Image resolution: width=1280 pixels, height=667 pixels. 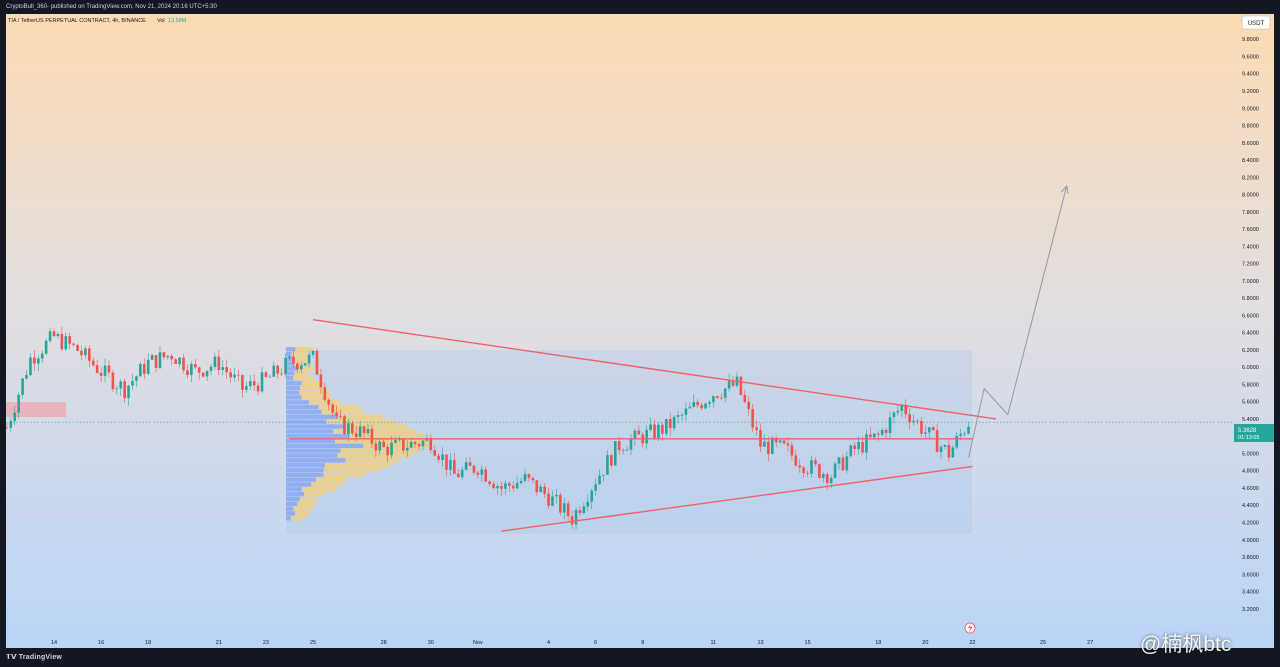 I want to click on tradingview-logo: 𝗧𝗩 TradingView, so click(x=34, y=657).